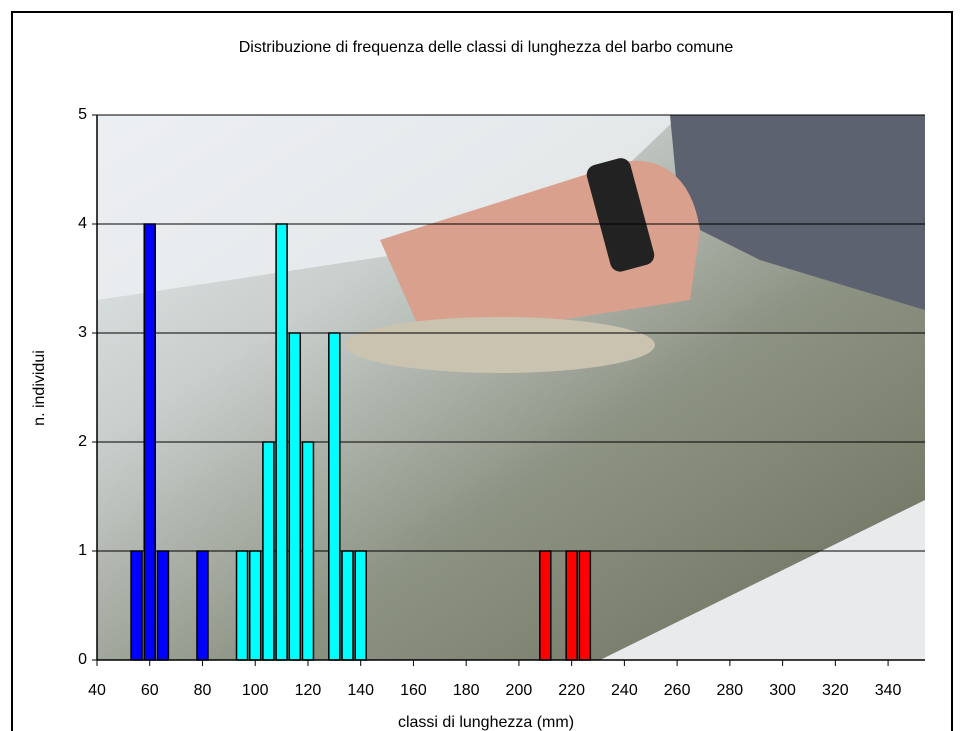  Describe the element at coordinates (413, 690) in the screenshot. I see `x-tick-label: 160` at that location.